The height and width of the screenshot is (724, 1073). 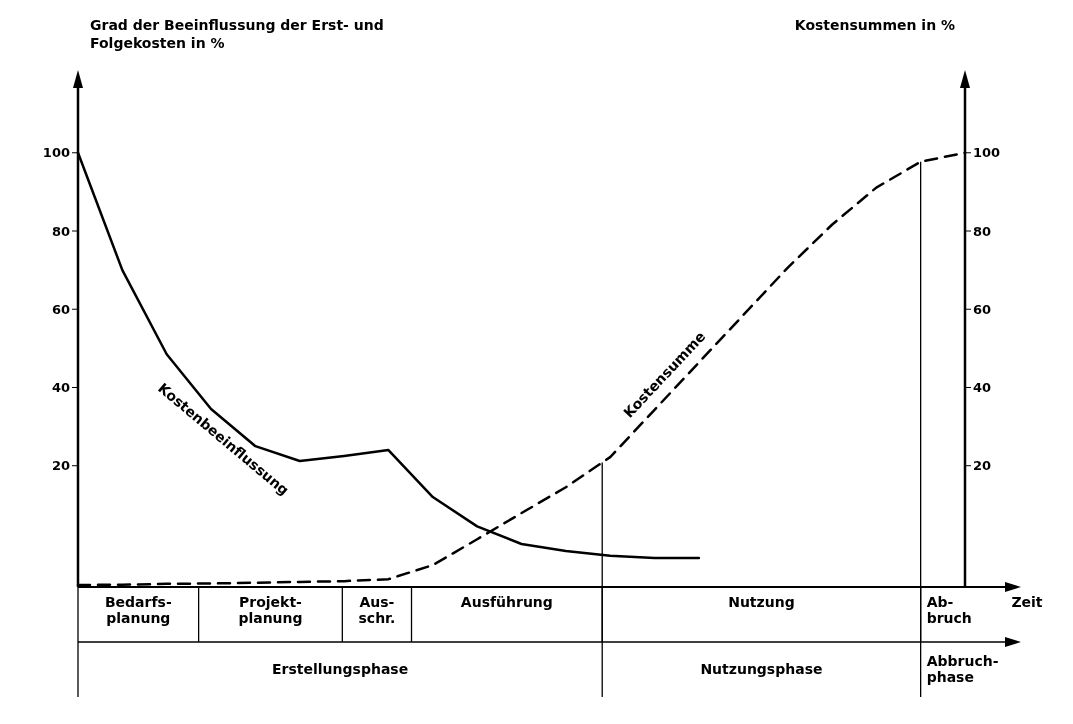 What do you see at coordinates (982, 309) in the screenshot?
I see `y2-tick-label: 60` at bounding box center [982, 309].